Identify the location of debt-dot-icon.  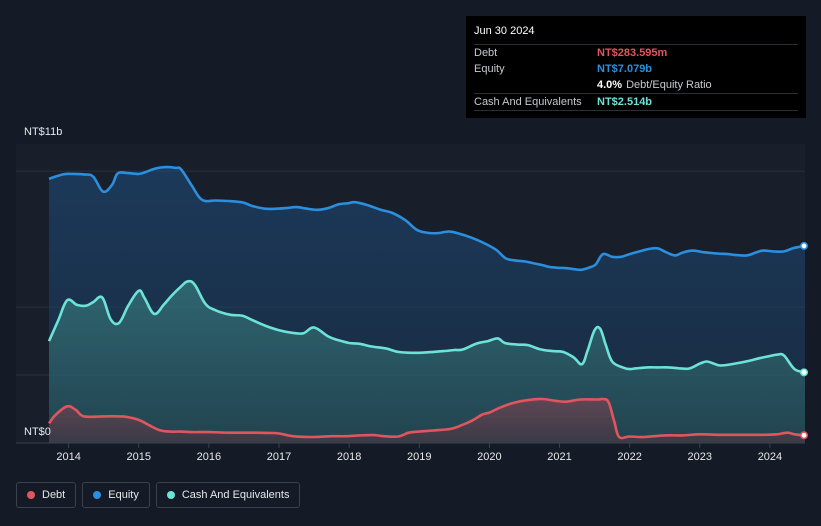
(31, 495).